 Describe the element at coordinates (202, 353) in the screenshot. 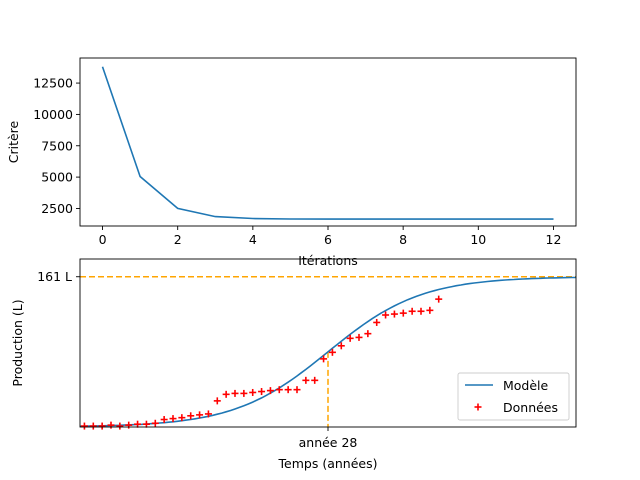

I see `bottom-ticks` at that location.